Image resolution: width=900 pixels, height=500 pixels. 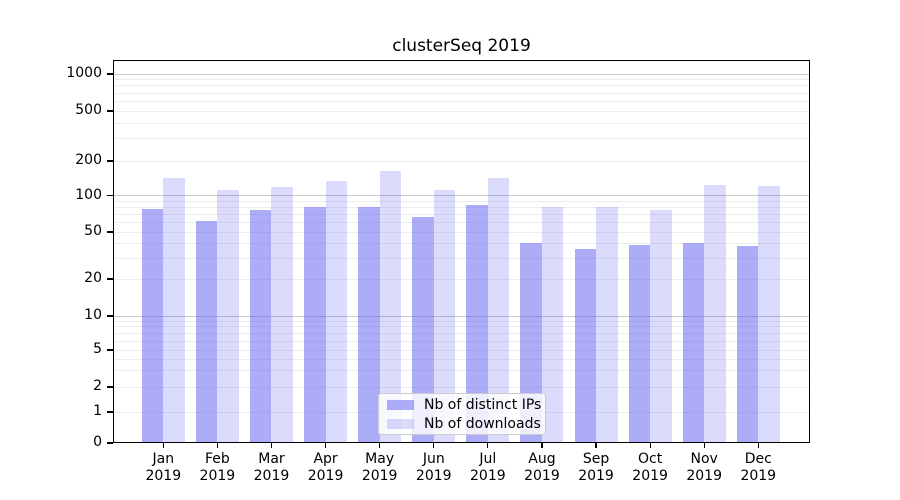 I want to click on legend-swatch-downloads, so click(x=400, y=423).